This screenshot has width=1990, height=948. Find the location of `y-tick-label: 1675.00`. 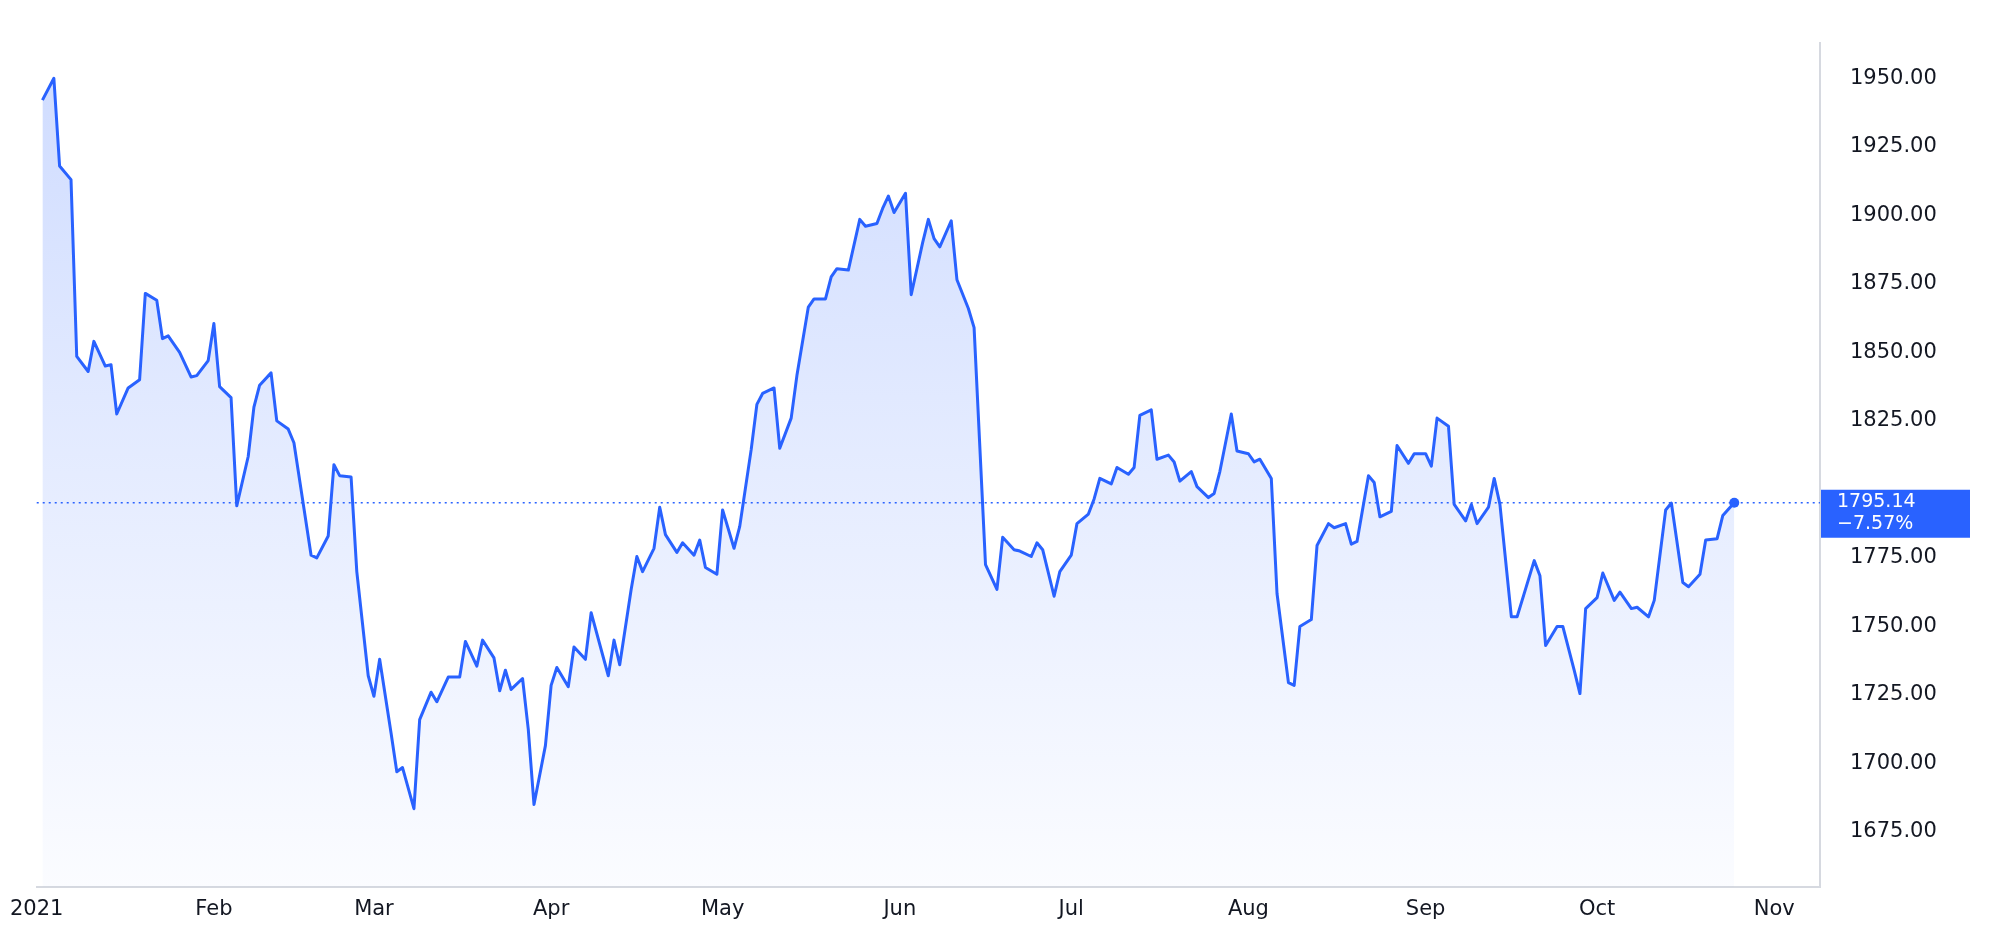

y-tick-label: 1675.00 is located at coordinates (1893, 830).